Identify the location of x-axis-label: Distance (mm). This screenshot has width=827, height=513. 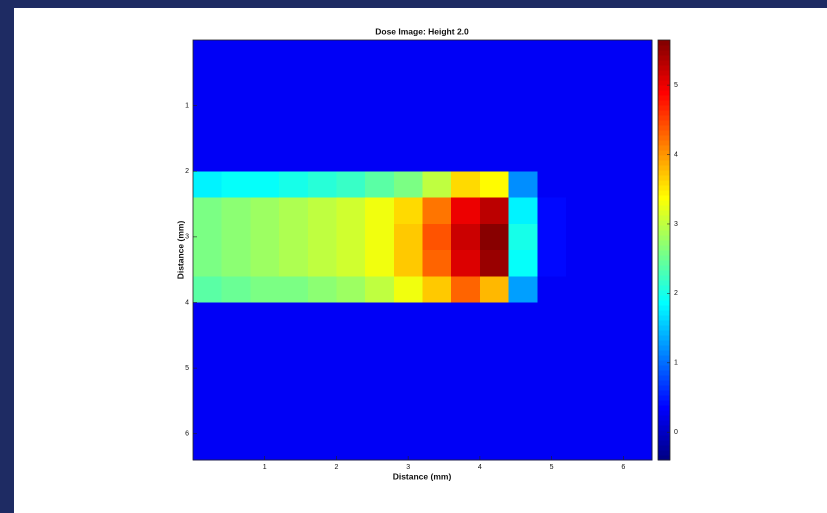
(422, 476).